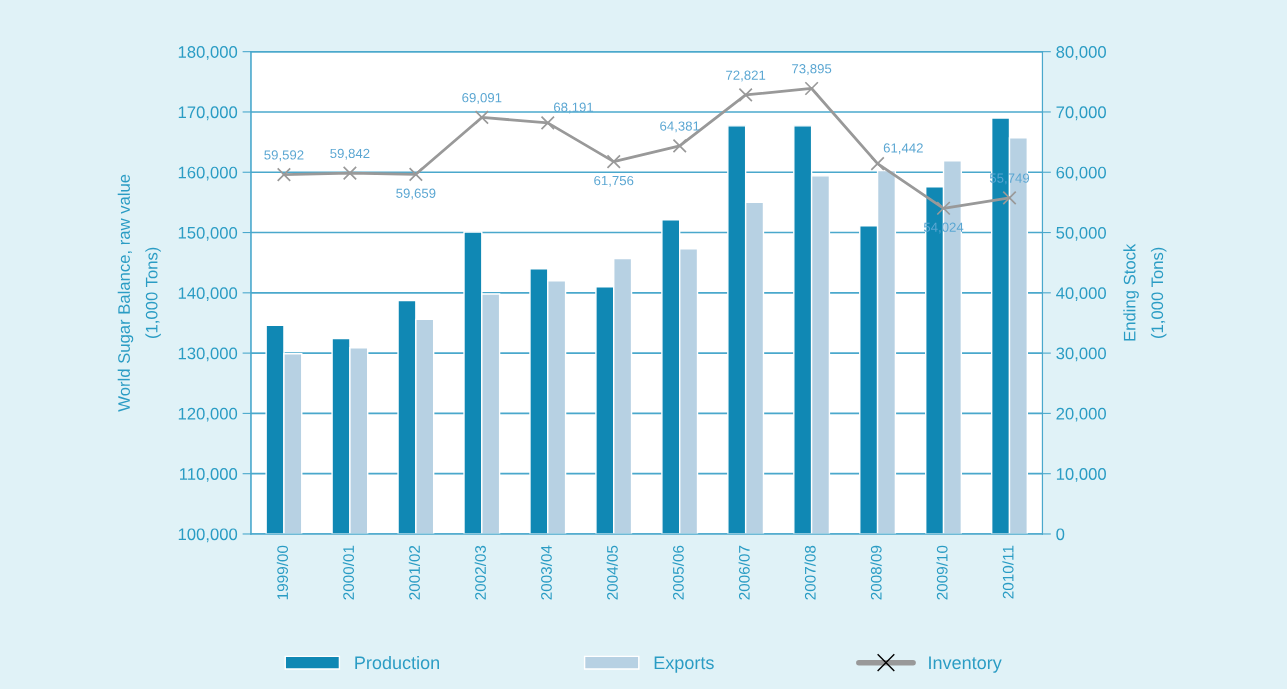 Image resolution: width=1287 pixels, height=689 pixels. I want to click on y2-tick-label: 0, so click(1060, 534).